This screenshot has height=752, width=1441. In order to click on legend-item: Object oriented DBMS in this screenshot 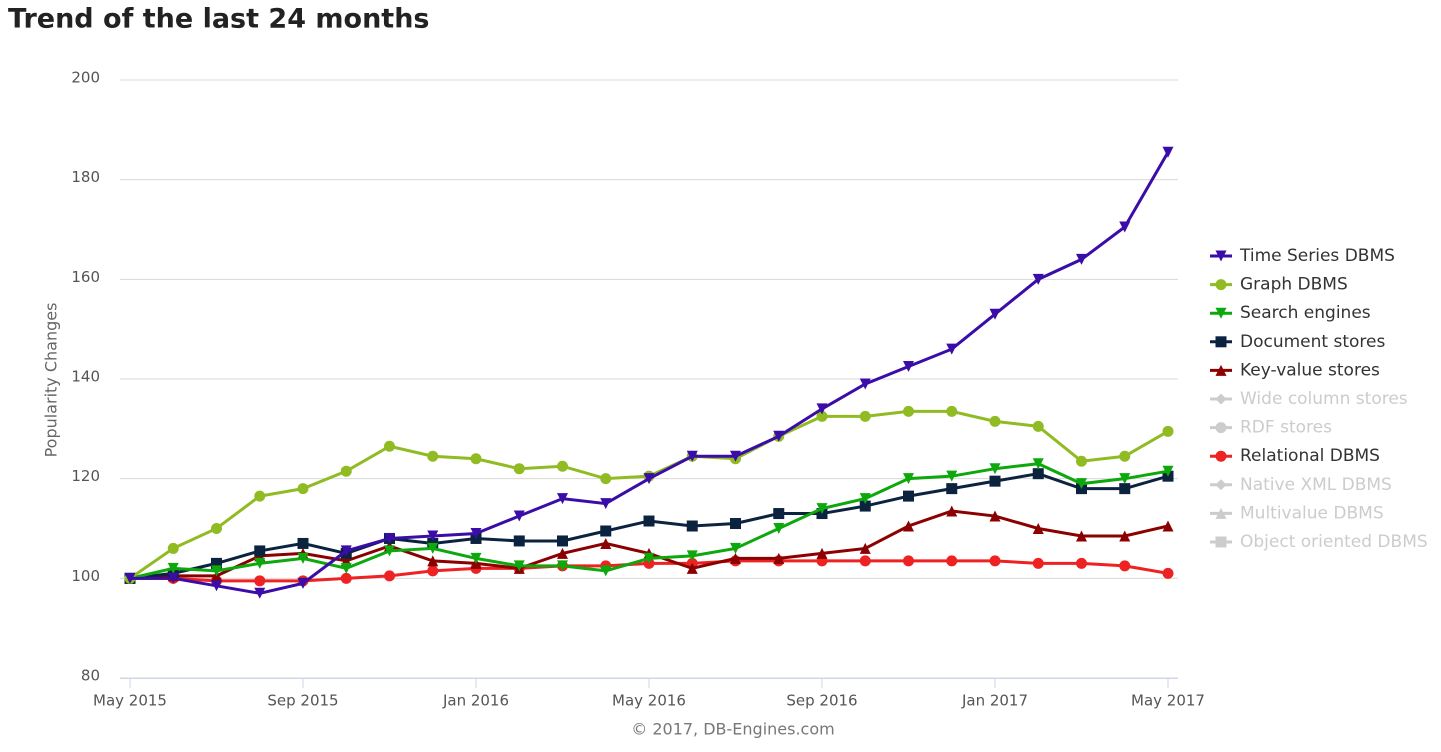, I will do `click(1334, 542)`.